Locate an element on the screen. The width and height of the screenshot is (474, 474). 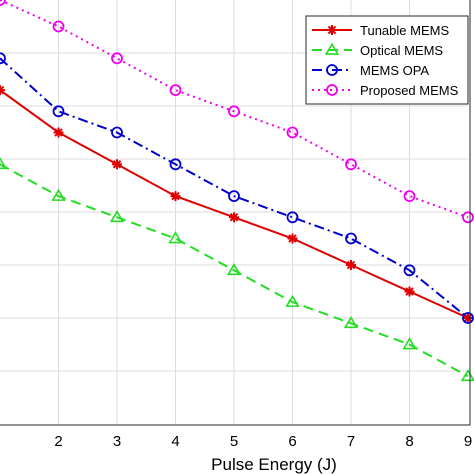
legend-item: MEMS OPA is located at coordinates (370, 70).